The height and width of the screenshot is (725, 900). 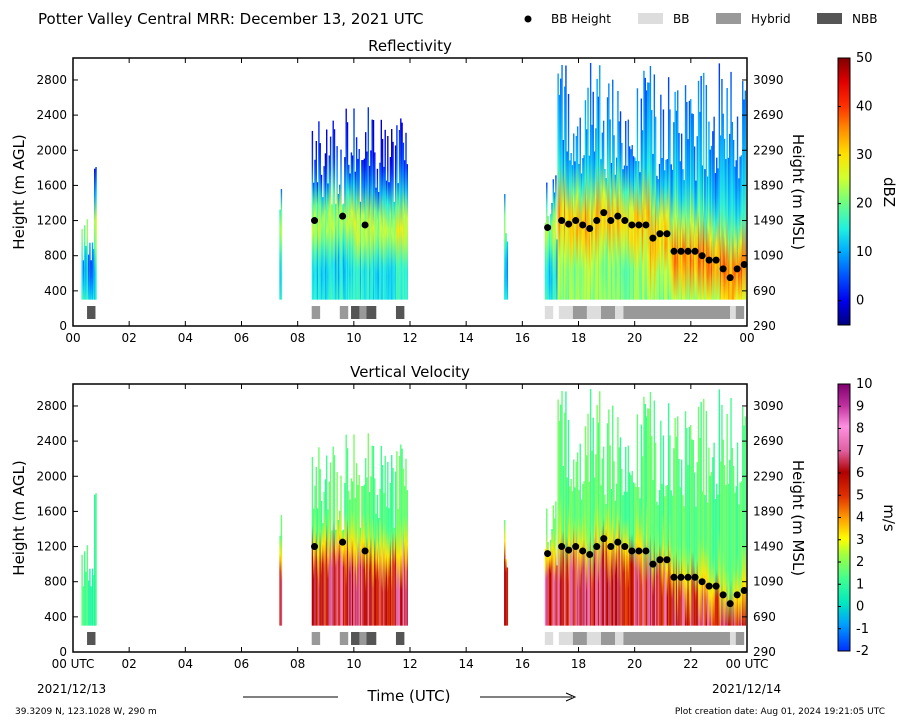 What do you see at coordinates (768, 185) in the screenshot?
I see `y-tick-right-label: 1890` at bounding box center [768, 185].